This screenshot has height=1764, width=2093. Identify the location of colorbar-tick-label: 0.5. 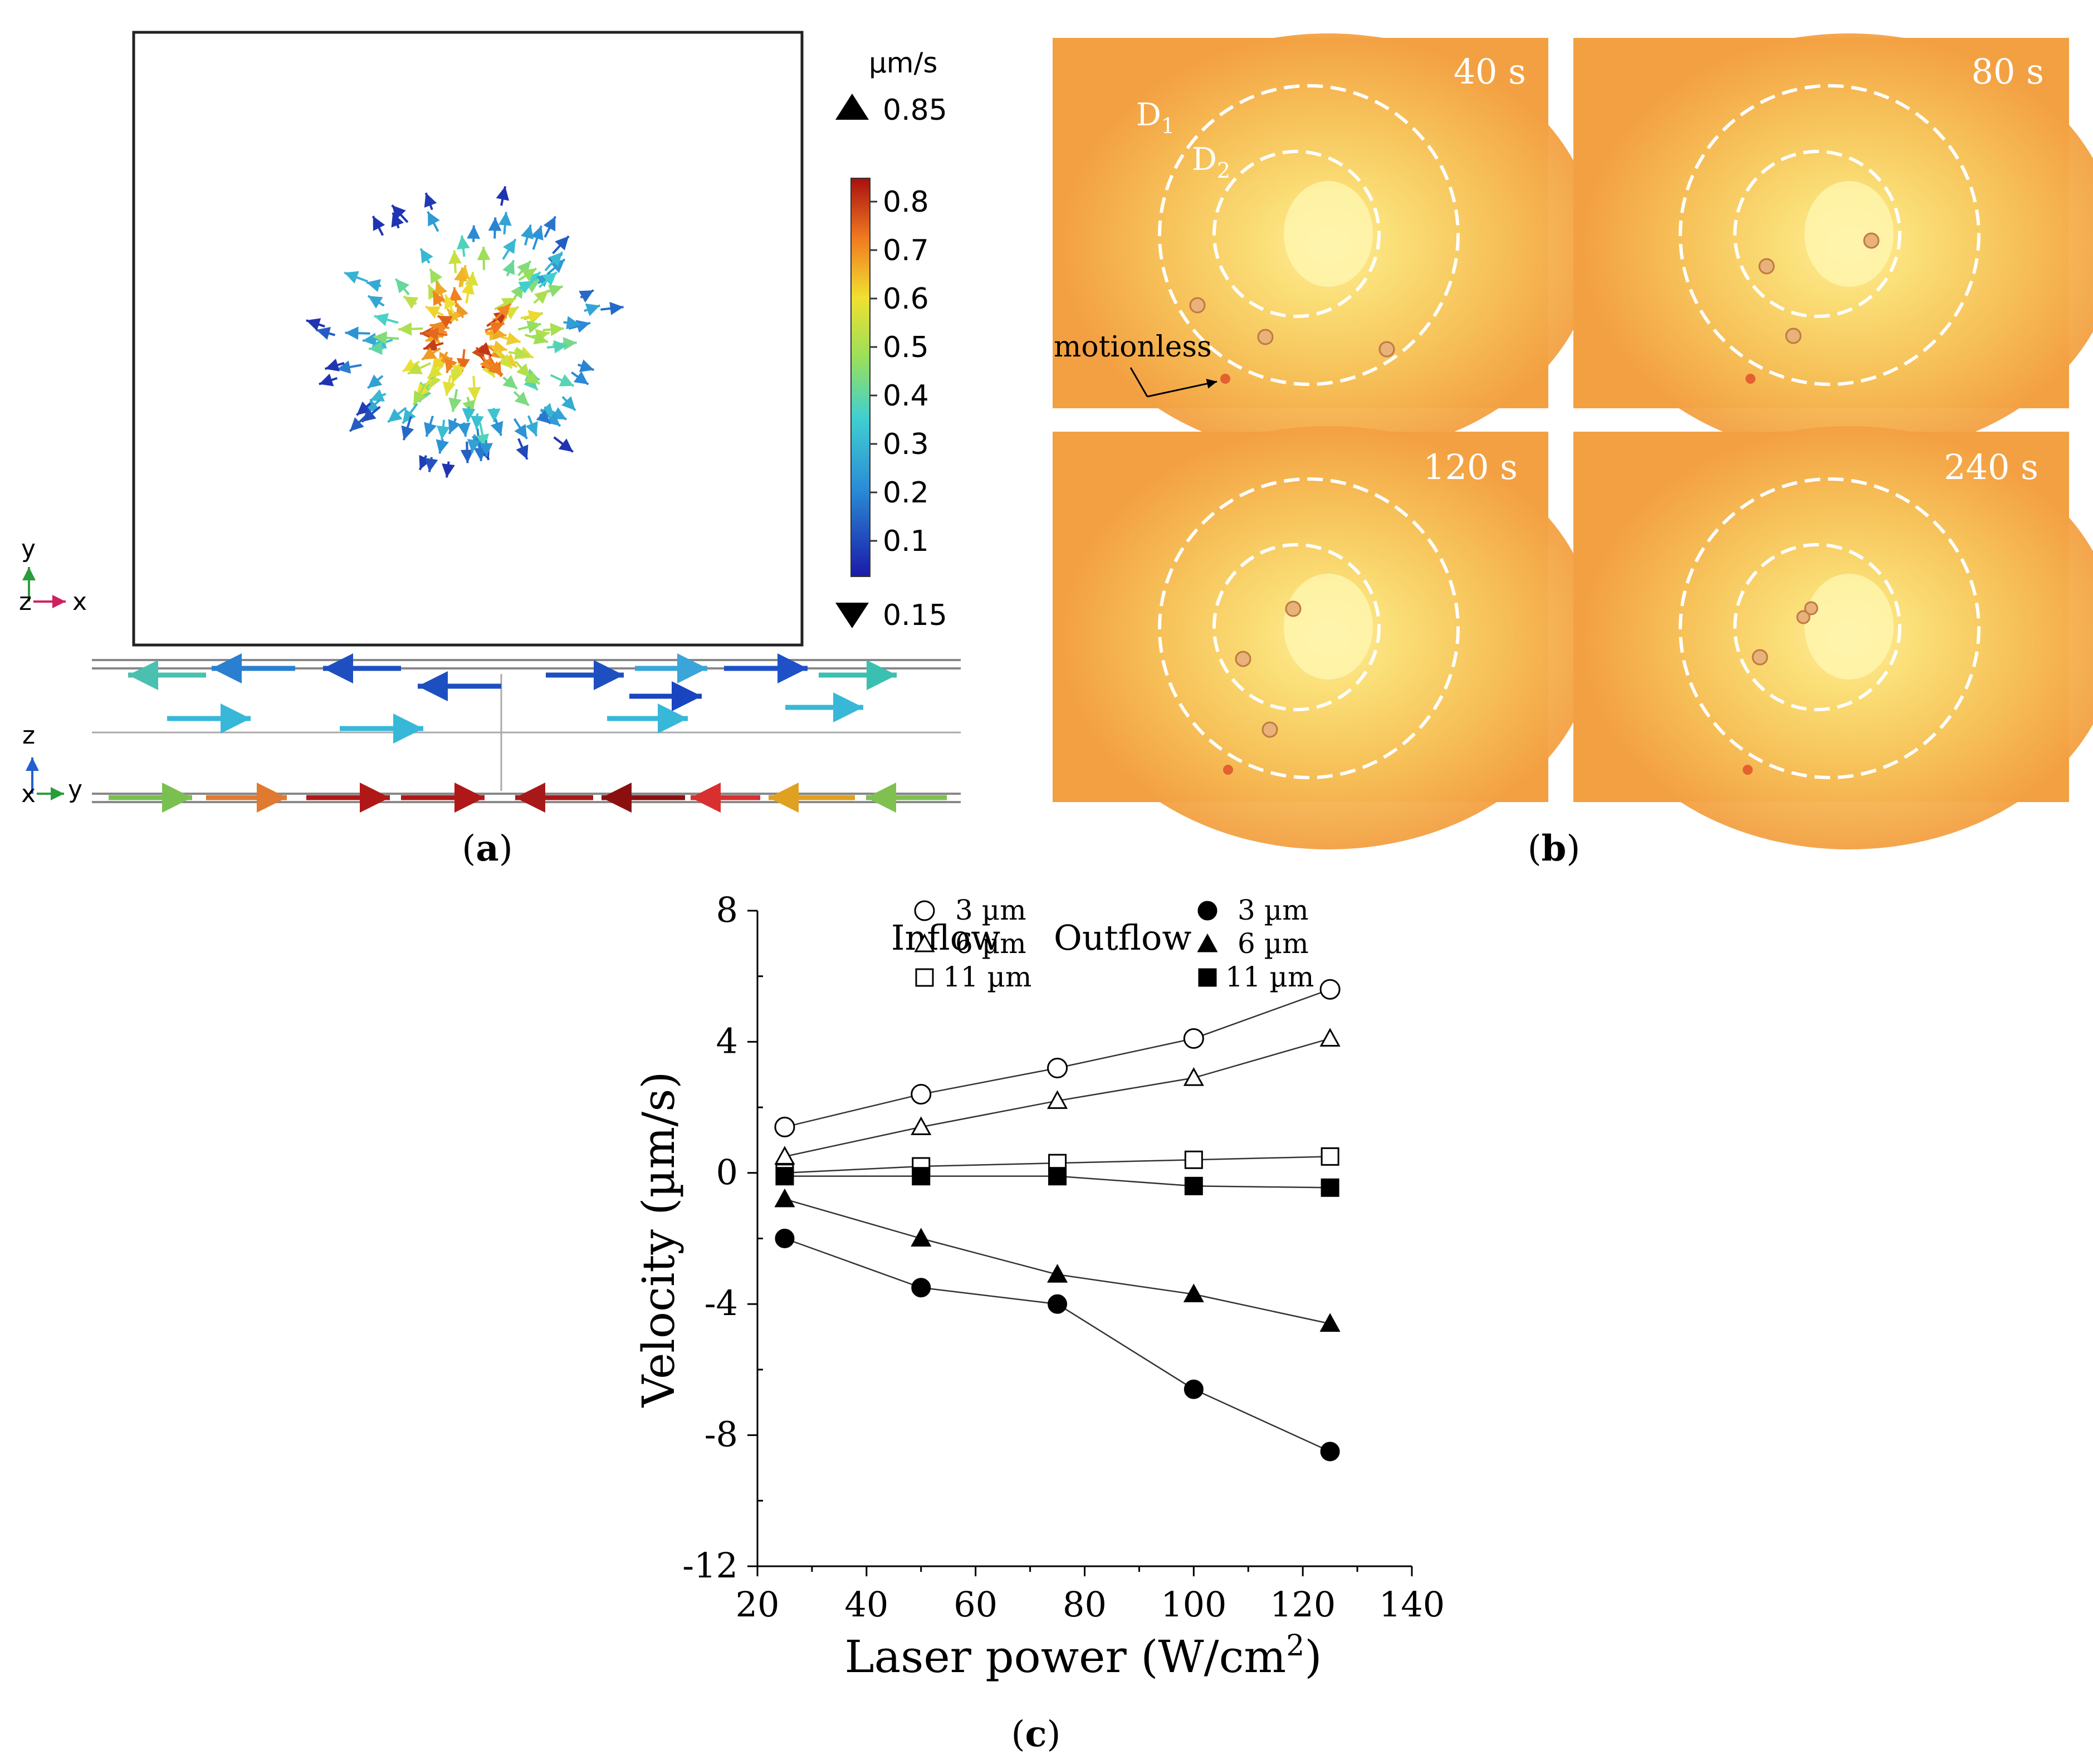
(906, 347).